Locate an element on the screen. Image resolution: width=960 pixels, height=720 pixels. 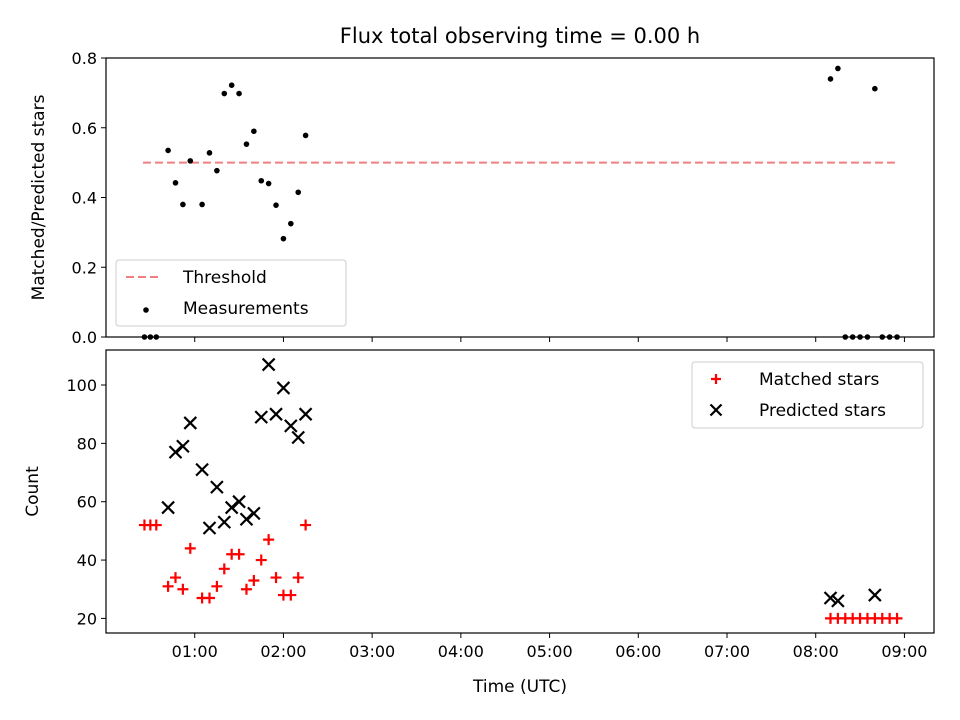
y-tick-label: 0.0 is located at coordinates (84, 337).